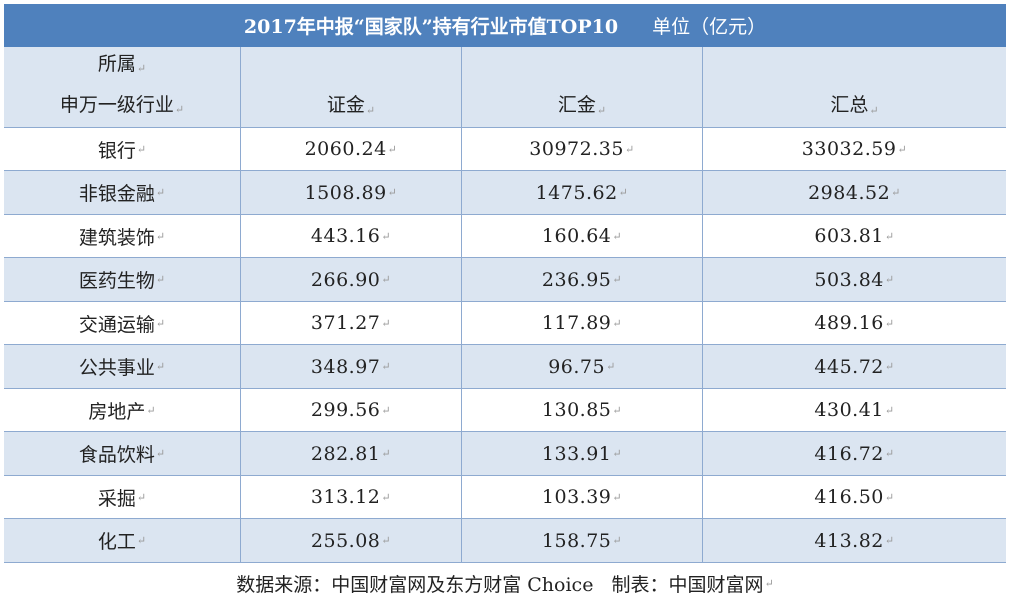 Image resolution: width=1010 pixels, height=610 pixels. I want to click on header-row: 所属↵ 申万一级行业↵ 证金 ↵ 汇金 ↵ 汇总 ↵, so click(505, 87).